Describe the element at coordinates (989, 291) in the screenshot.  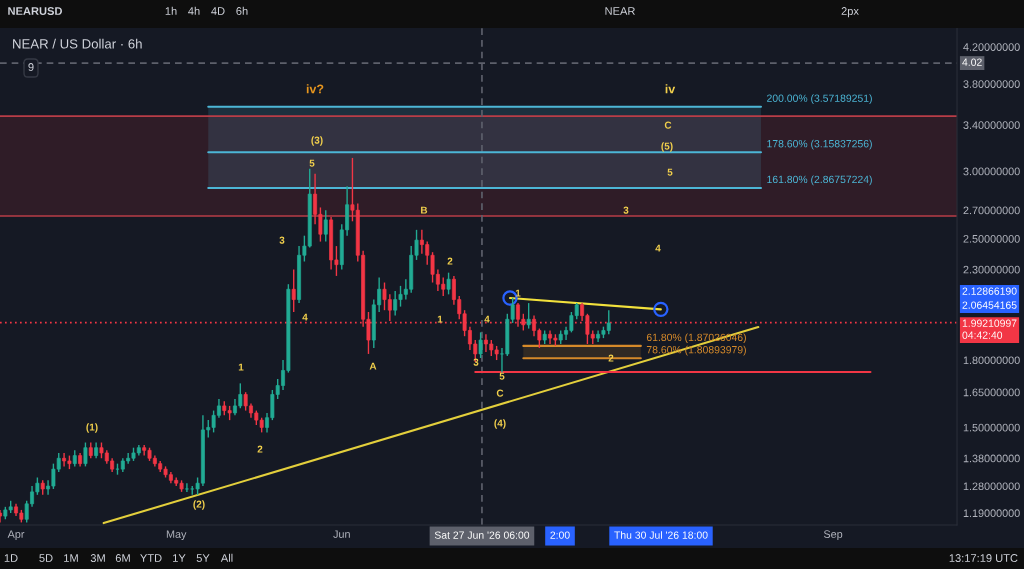
I see `text: 2.12866190` at that location.